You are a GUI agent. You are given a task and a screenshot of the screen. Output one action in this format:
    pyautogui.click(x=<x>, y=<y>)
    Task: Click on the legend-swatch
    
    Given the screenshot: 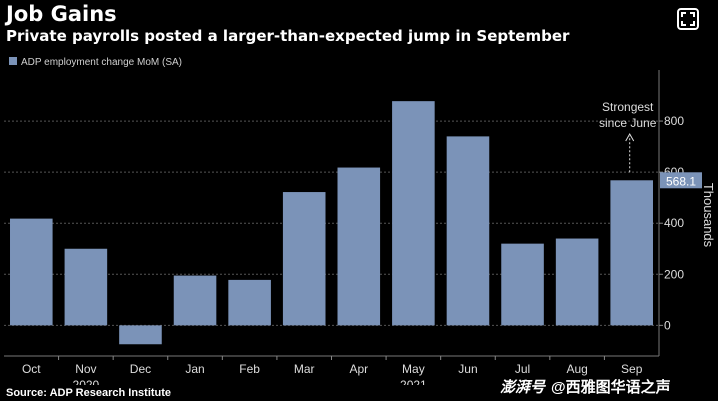 What is the action you would take?
    pyautogui.click(x=13, y=61)
    